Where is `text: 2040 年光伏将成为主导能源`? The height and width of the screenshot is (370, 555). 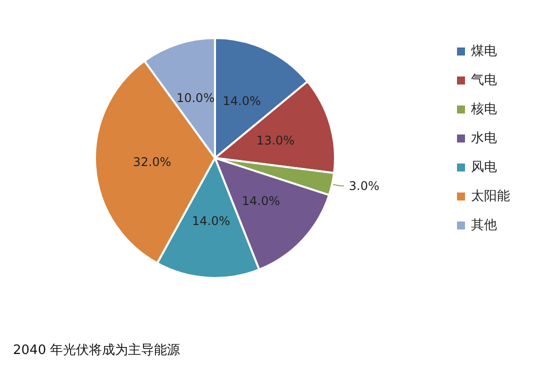 text: 2040 年光伏将成为主导能源 is located at coordinates (96, 350).